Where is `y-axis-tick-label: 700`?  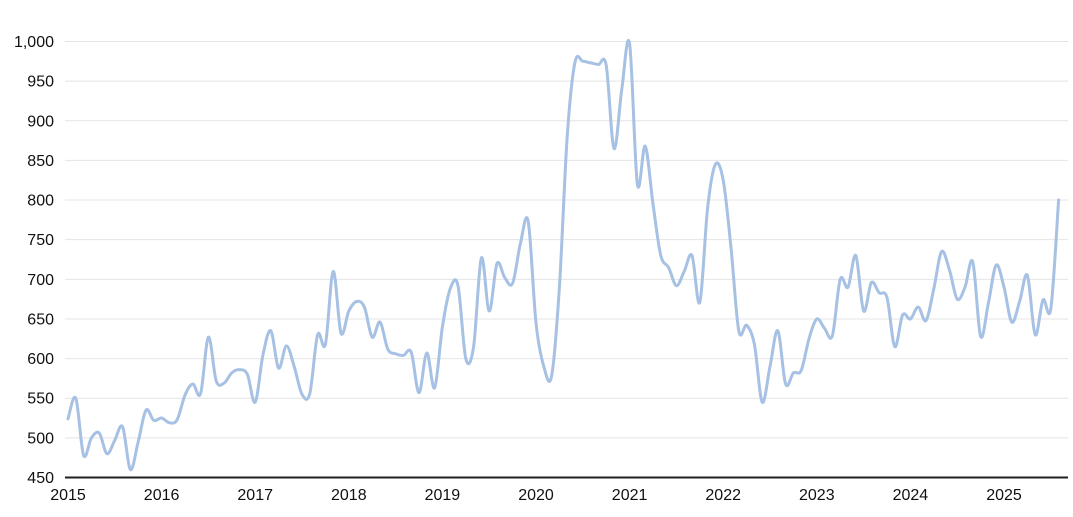 y-axis-tick-label: 700 is located at coordinates (40, 280).